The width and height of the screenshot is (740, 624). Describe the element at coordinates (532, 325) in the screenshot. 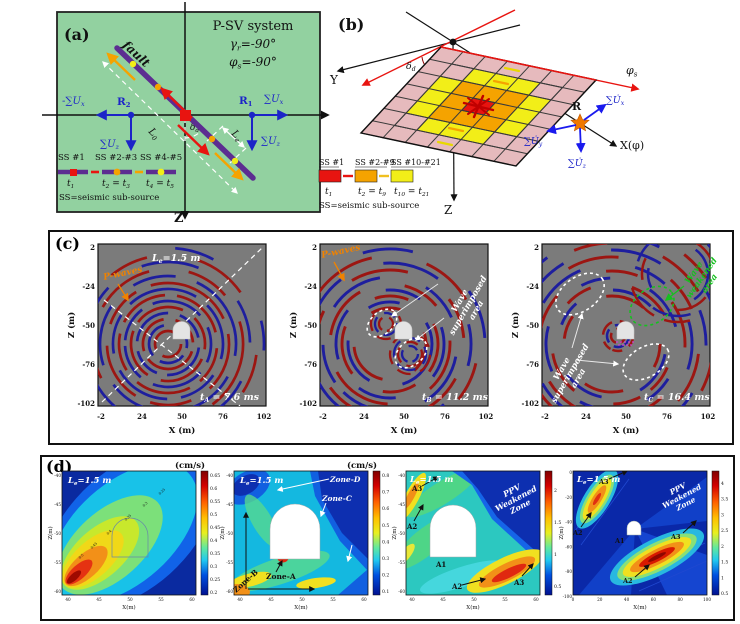

I see `svg-text: -50` at that location.